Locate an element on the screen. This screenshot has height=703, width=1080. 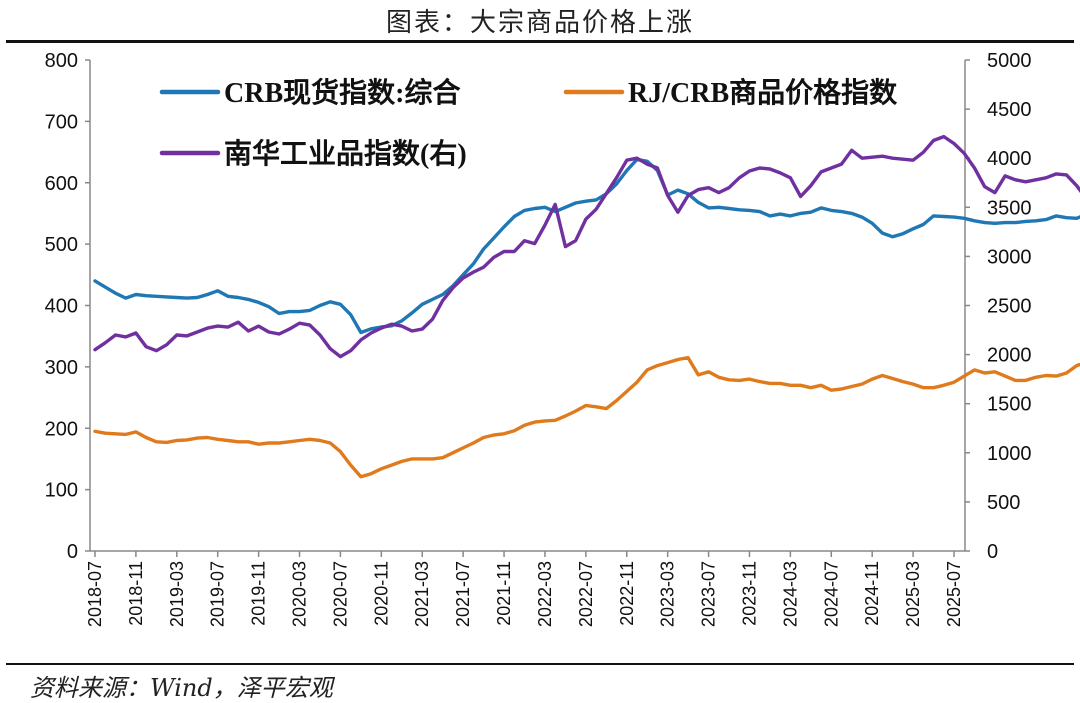
left-tick-label: 500 is located at coordinates (61, 245).